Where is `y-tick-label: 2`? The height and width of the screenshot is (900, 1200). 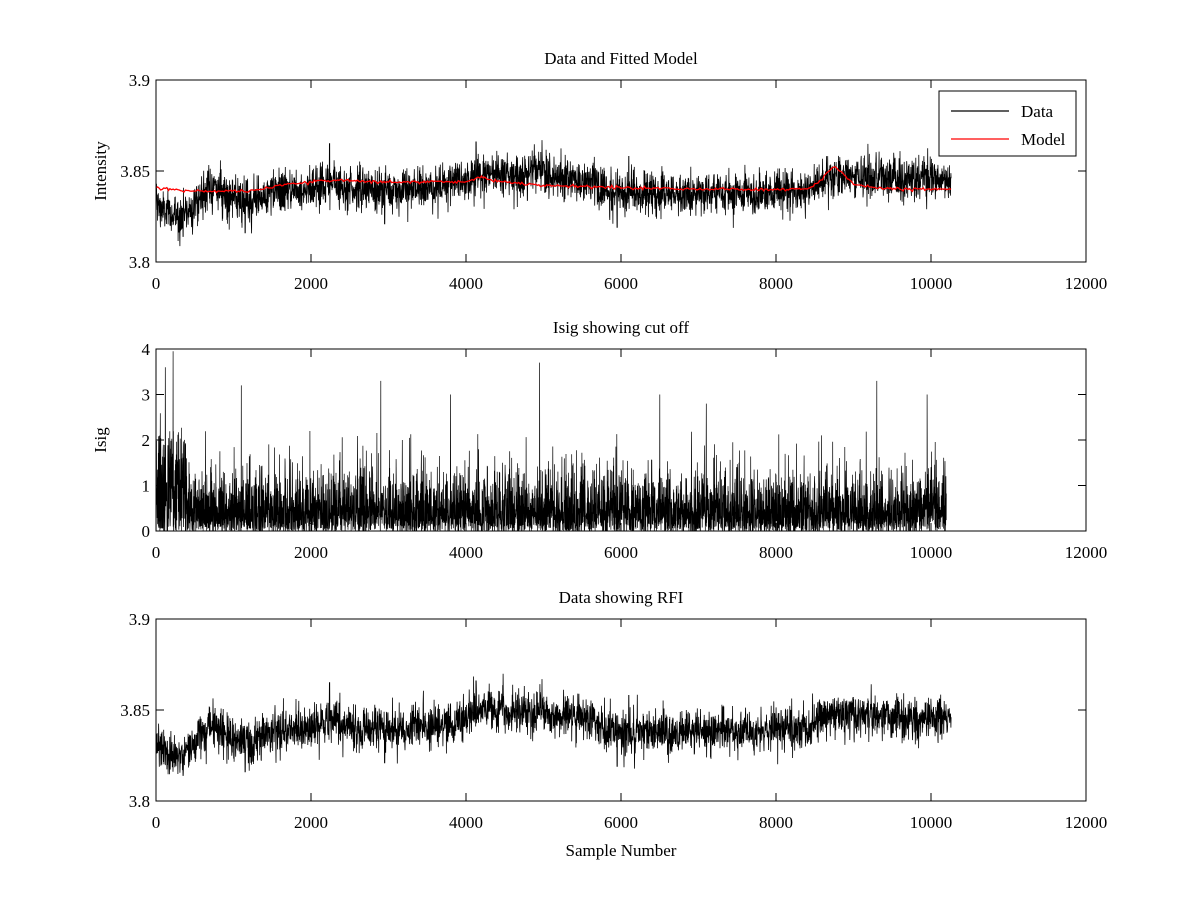 y-tick-label: 2 is located at coordinates (146, 440).